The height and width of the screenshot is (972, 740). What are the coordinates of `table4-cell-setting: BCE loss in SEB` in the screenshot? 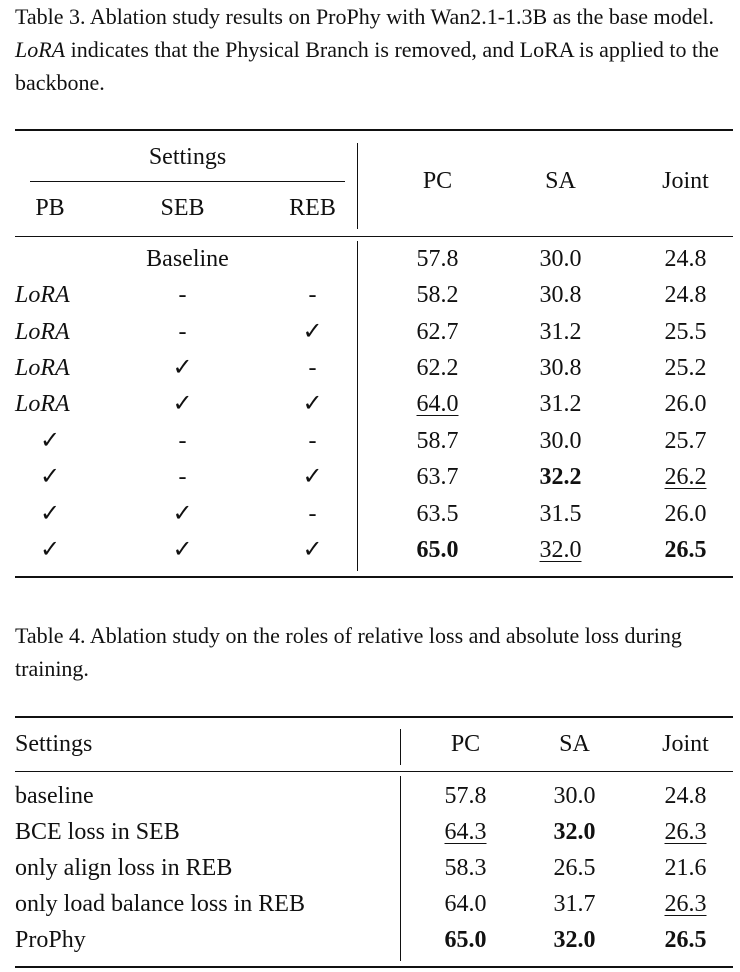 It's located at (97, 832).